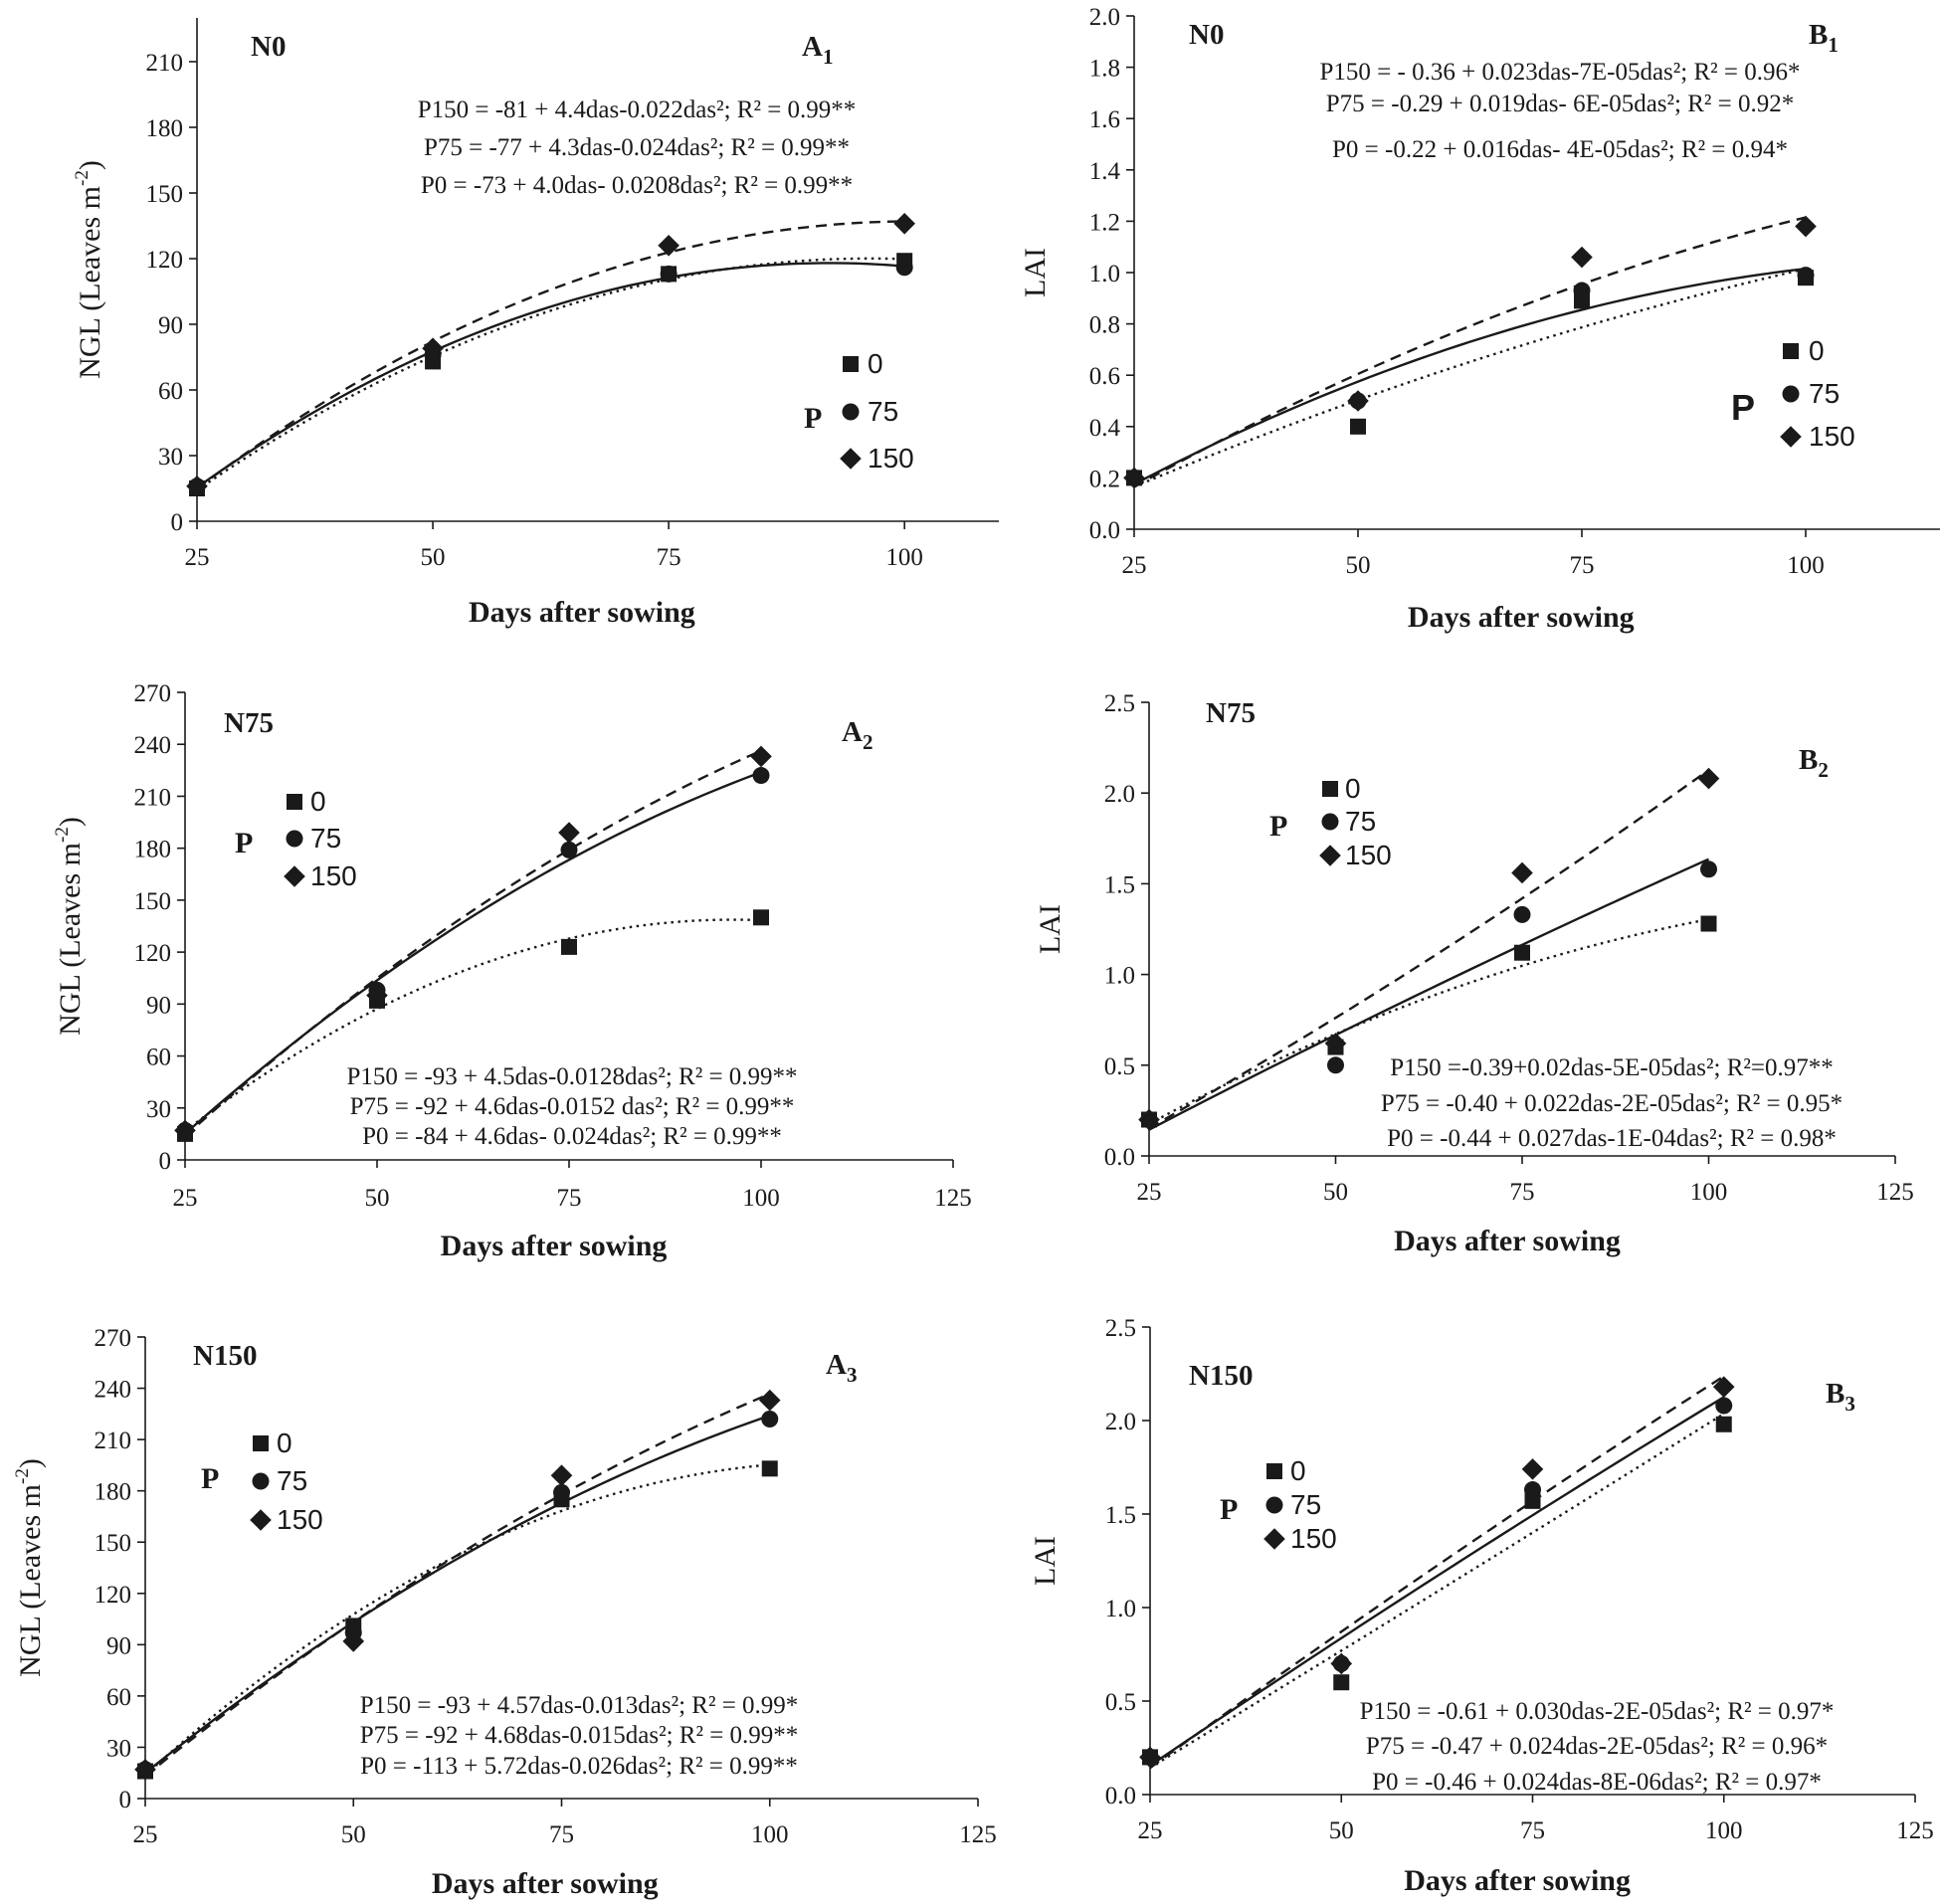 The image size is (1940, 1904). Describe the element at coordinates (841, 1368) in the screenshot. I see `panel-letter: A3` at that location.